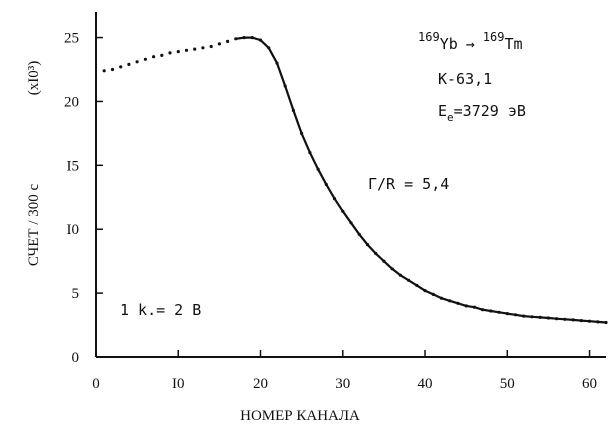 The image size is (609, 430). What do you see at coordinates (465, 79) in the screenshot?
I see `line-label: K-63,1` at bounding box center [465, 79].